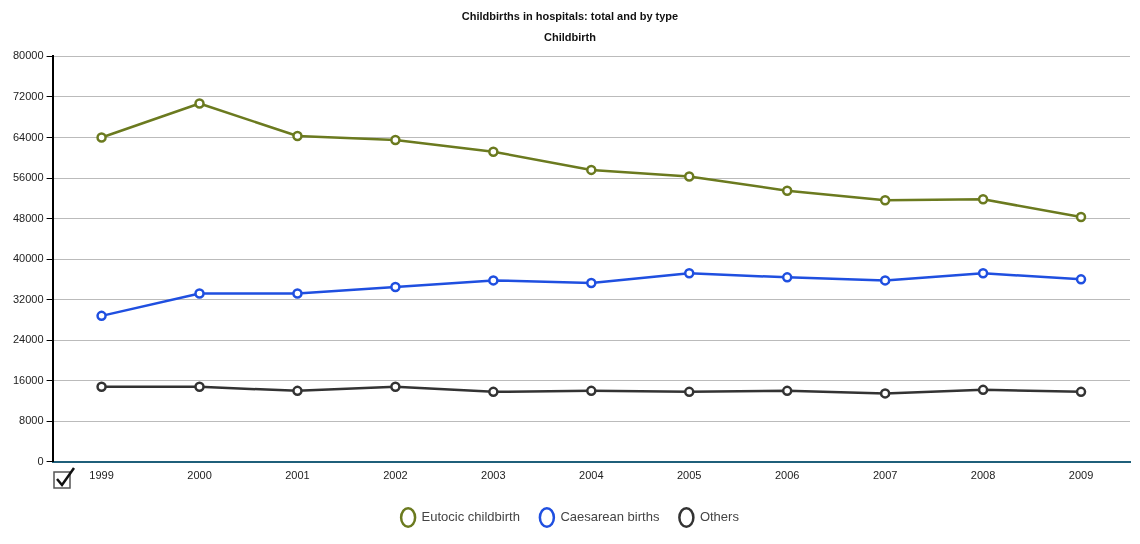  What do you see at coordinates (28, 177) in the screenshot?
I see `y-tick-label: 56000` at bounding box center [28, 177].